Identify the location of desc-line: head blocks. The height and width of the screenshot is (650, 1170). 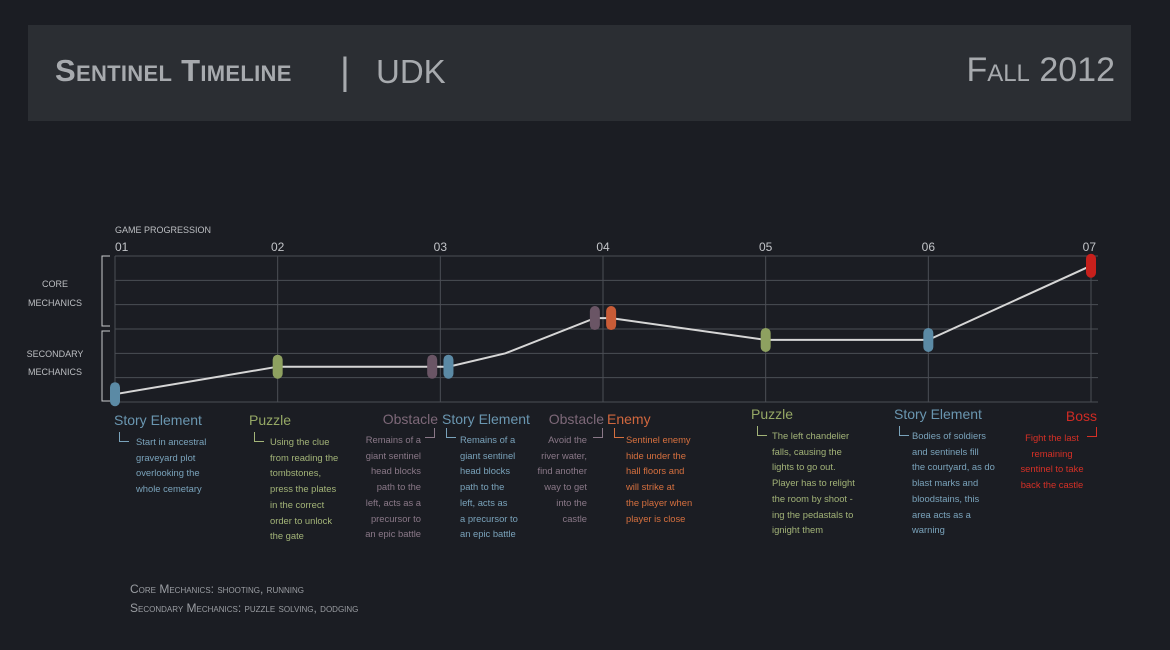
(485, 471).